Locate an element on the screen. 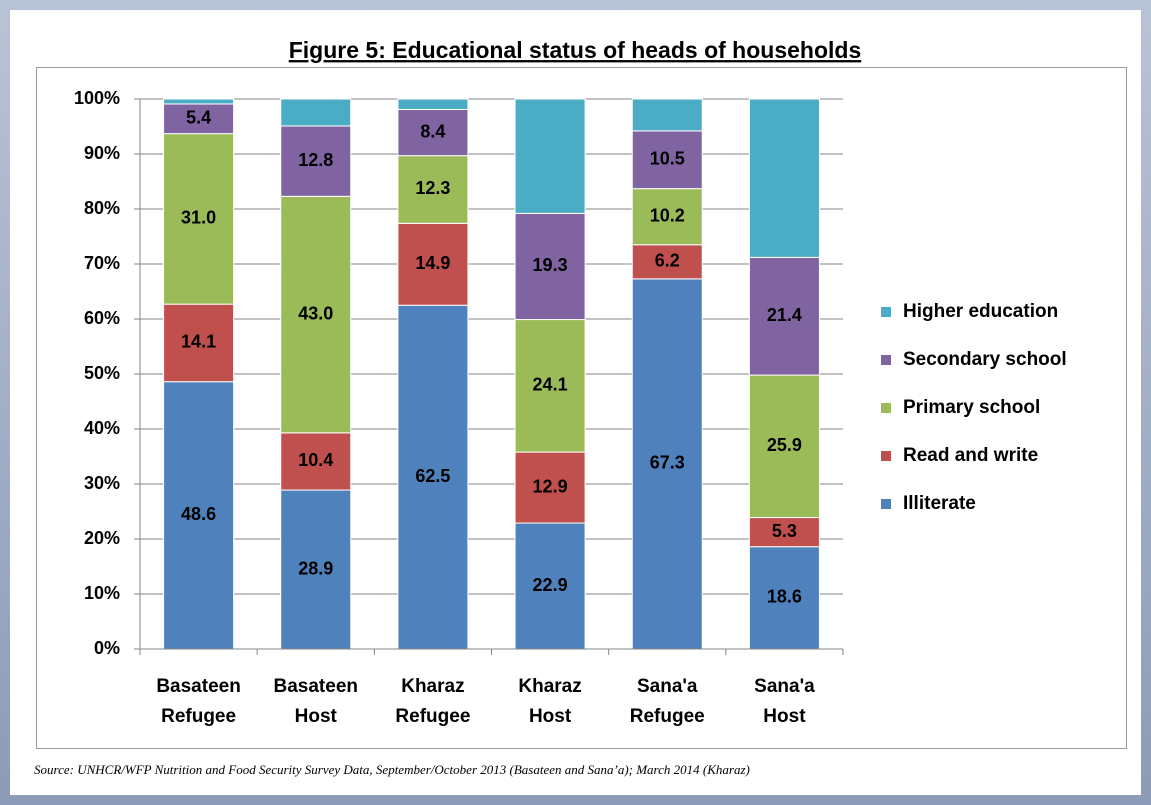  data-label: 10.5 is located at coordinates (667, 159).